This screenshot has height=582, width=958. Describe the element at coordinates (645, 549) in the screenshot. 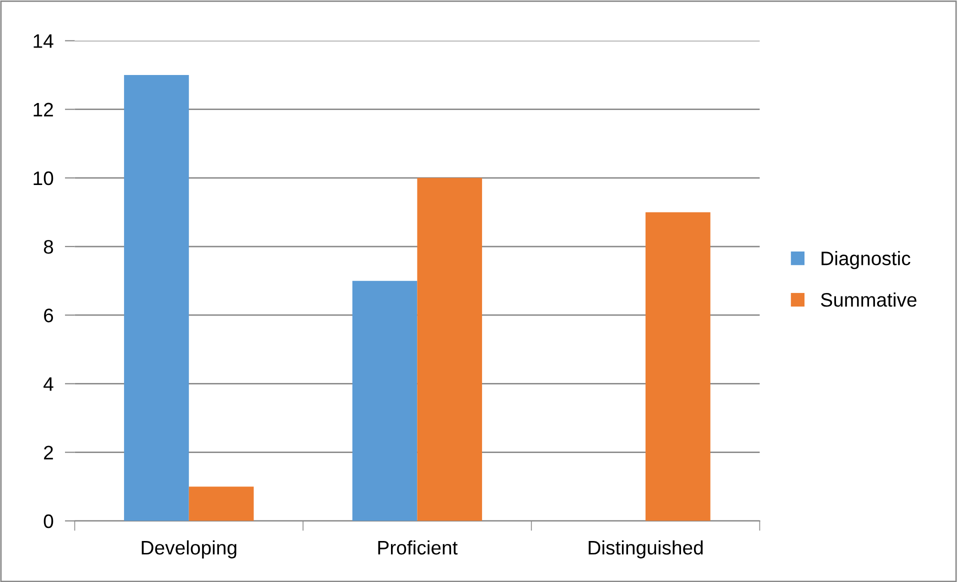

I see `x-tick-label: Distinguished` at that location.